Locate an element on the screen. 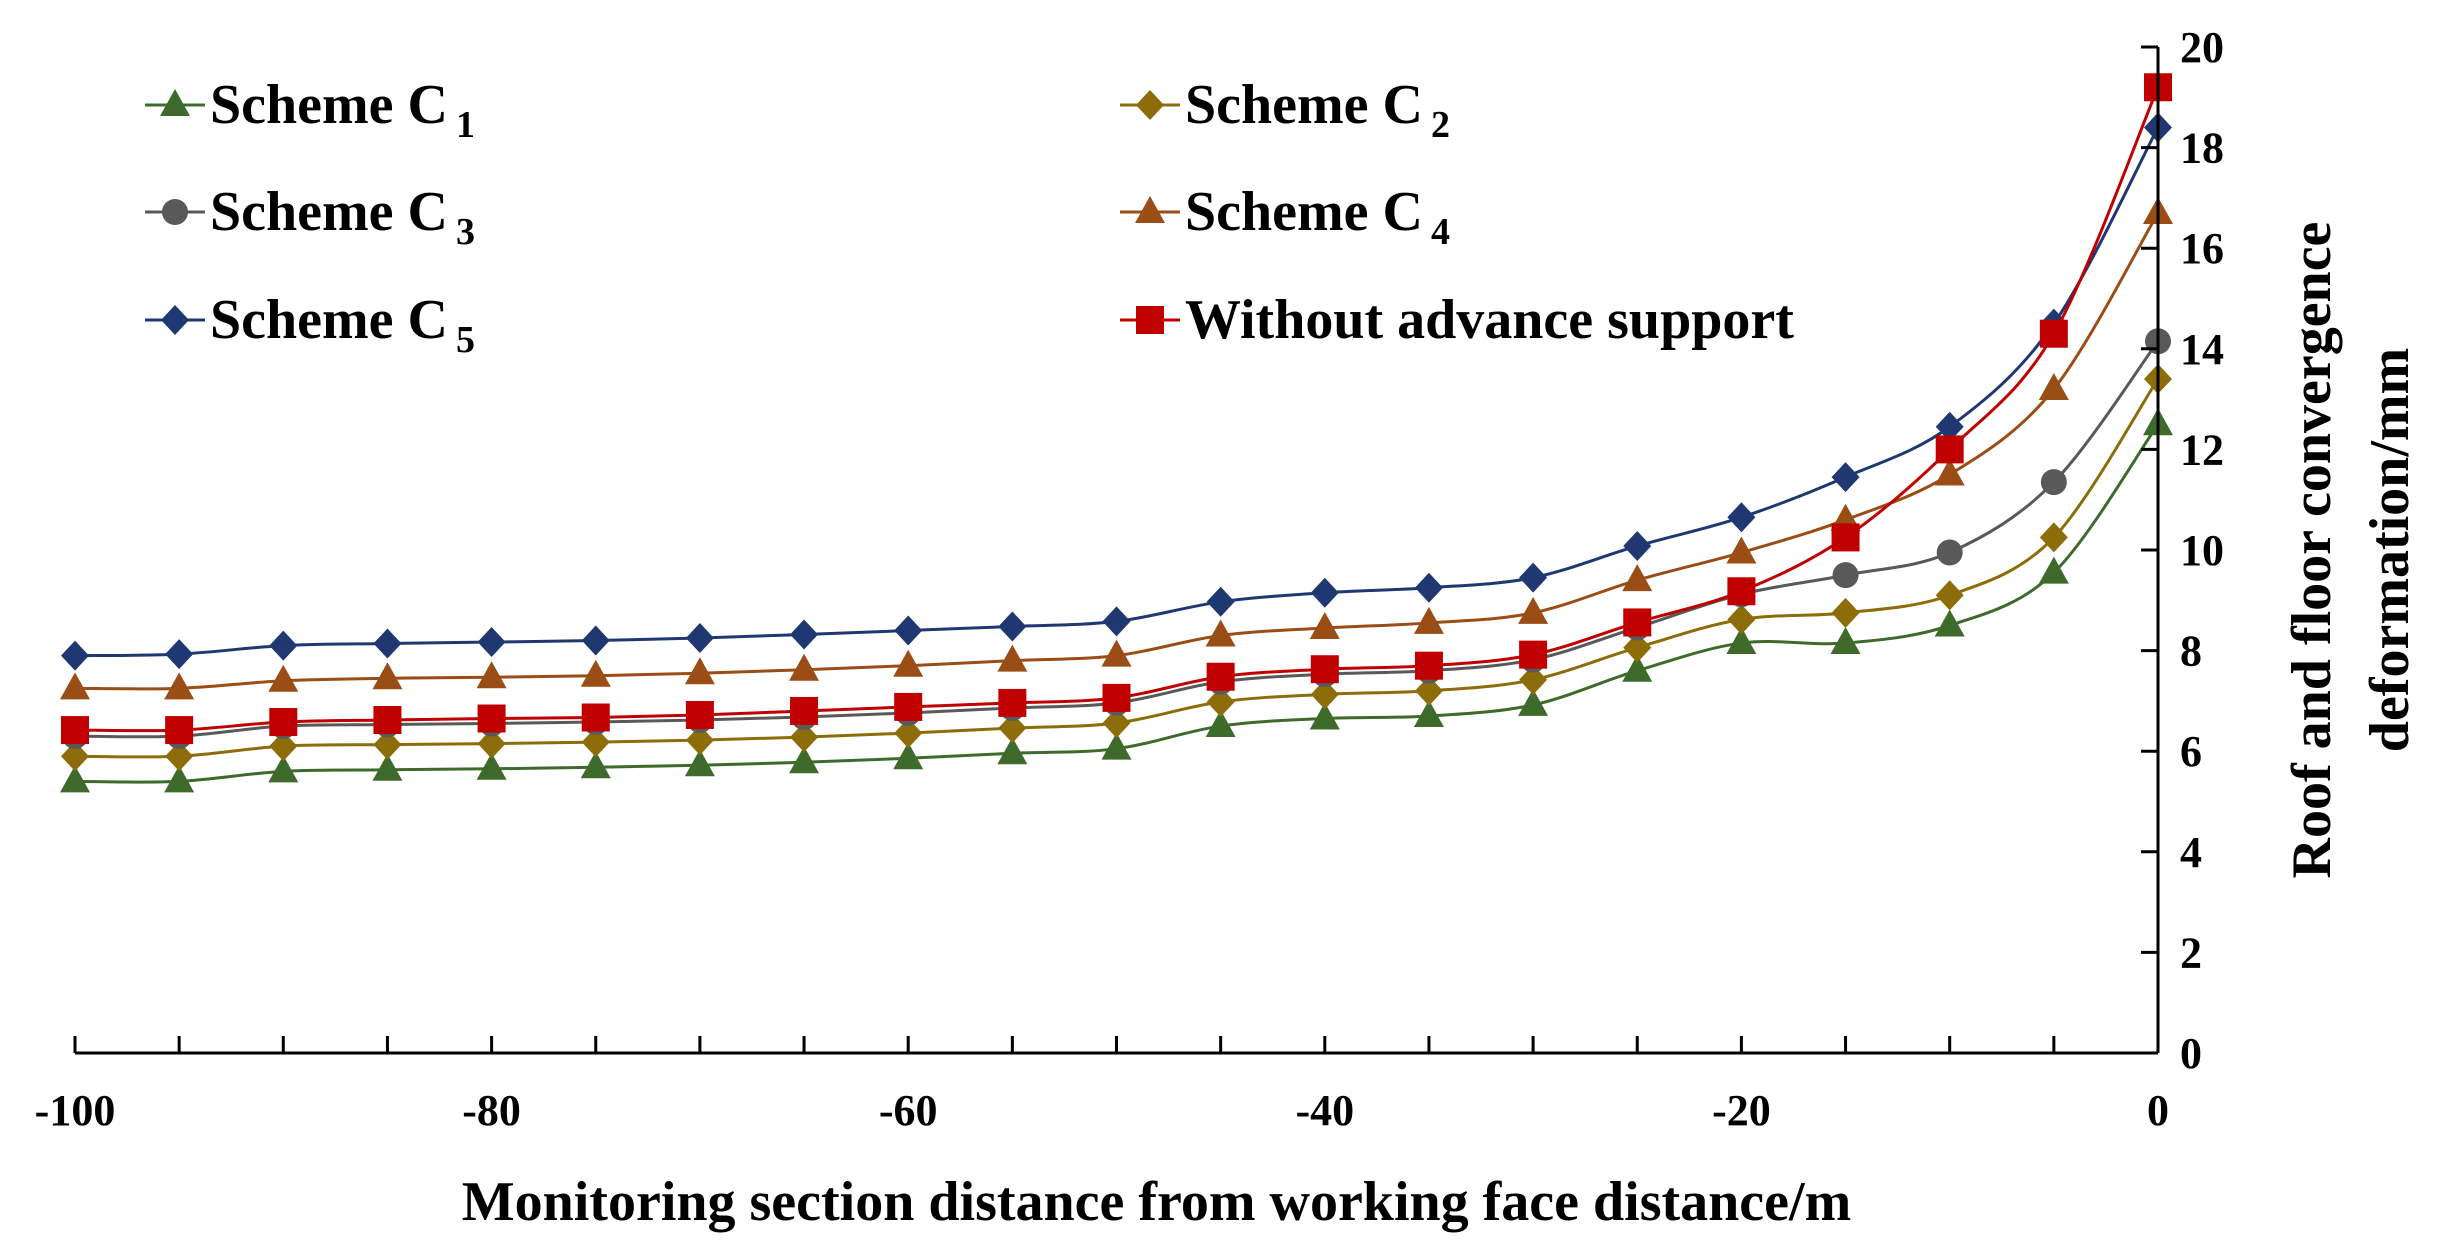 The height and width of the screenshot is (1251, 2440). x-tick-label: -60 is located at coordinates (908, 1110).